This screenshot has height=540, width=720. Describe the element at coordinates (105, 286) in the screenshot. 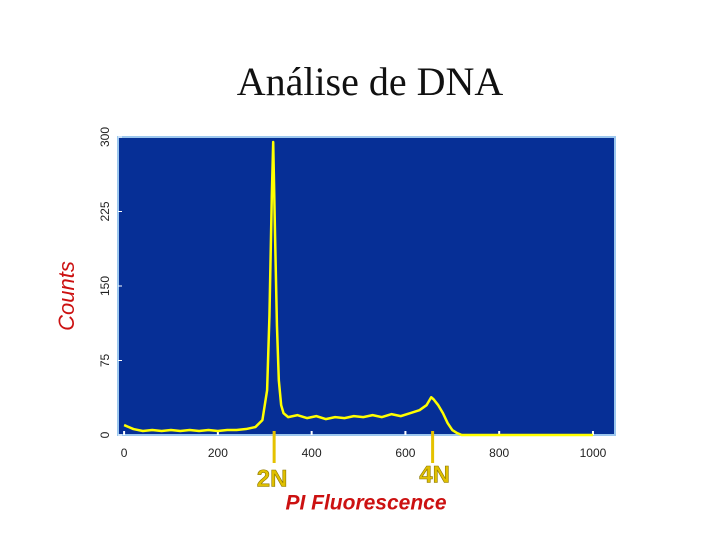

I see `y-tick-label: 150` at that location.